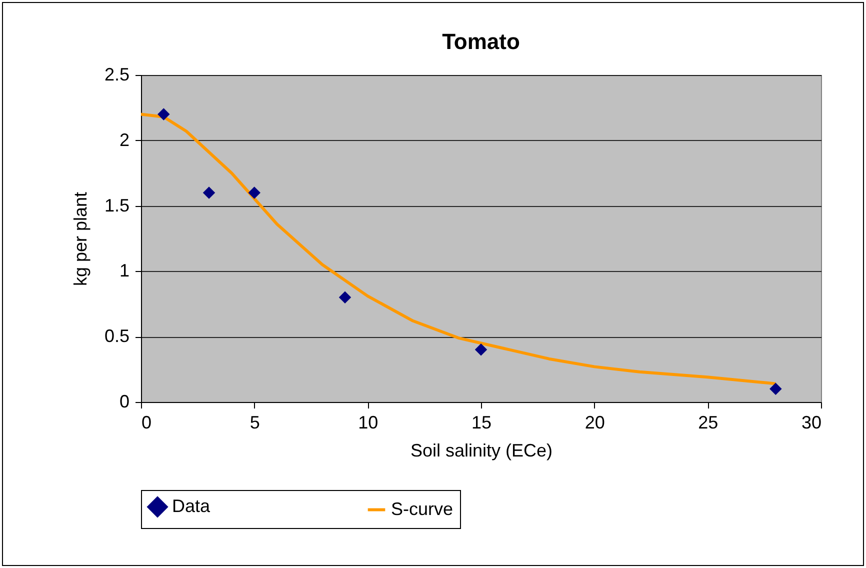 This screenshot has width=866, height=568. I want to click on x-tick-label: 15, so click(481, 422).